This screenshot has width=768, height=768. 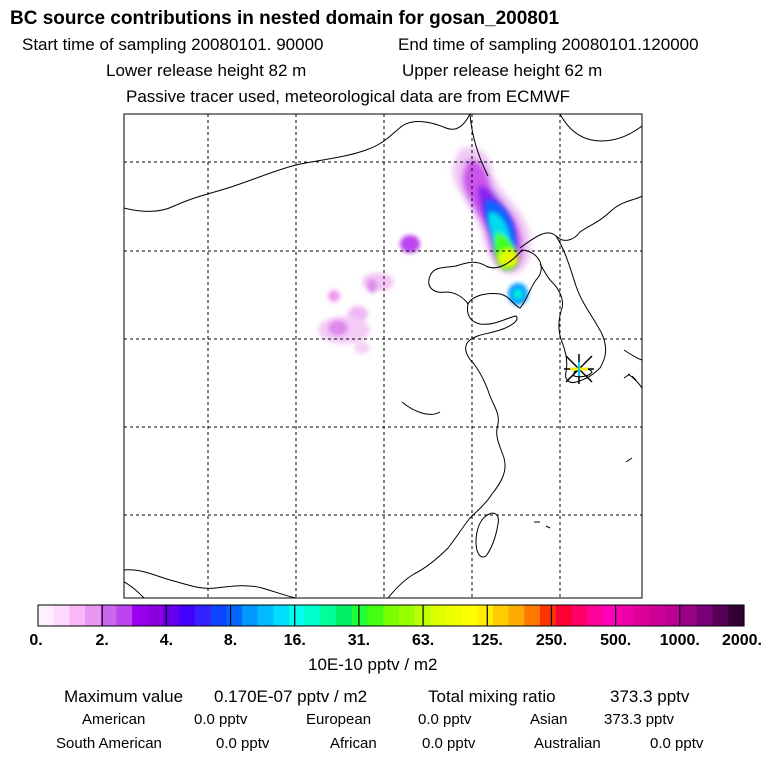 What do you see at coordinates (373, 664) in the screenshot?
I see `colorbar-units: 10E-10 pptv / m2` at bounding box center [373, 664].